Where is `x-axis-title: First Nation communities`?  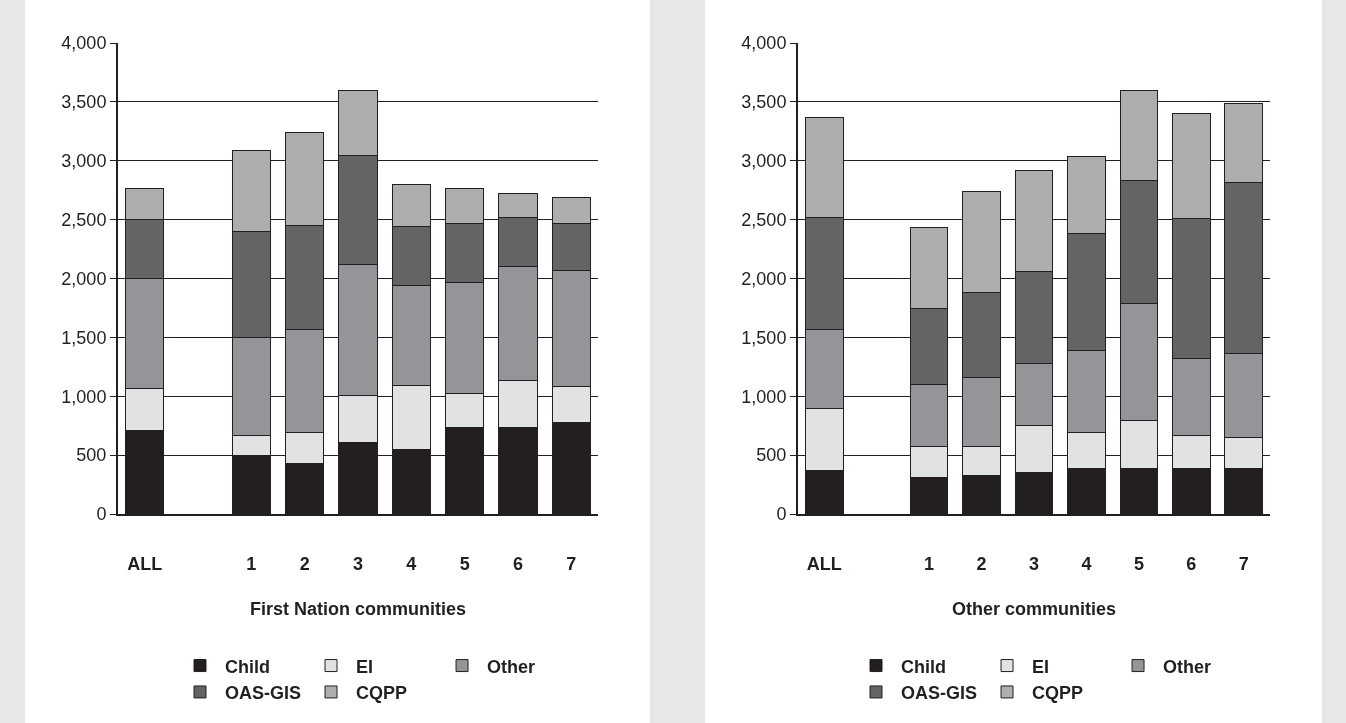
x-axis-title: First Nation communities is located at coordinates (358, 609).